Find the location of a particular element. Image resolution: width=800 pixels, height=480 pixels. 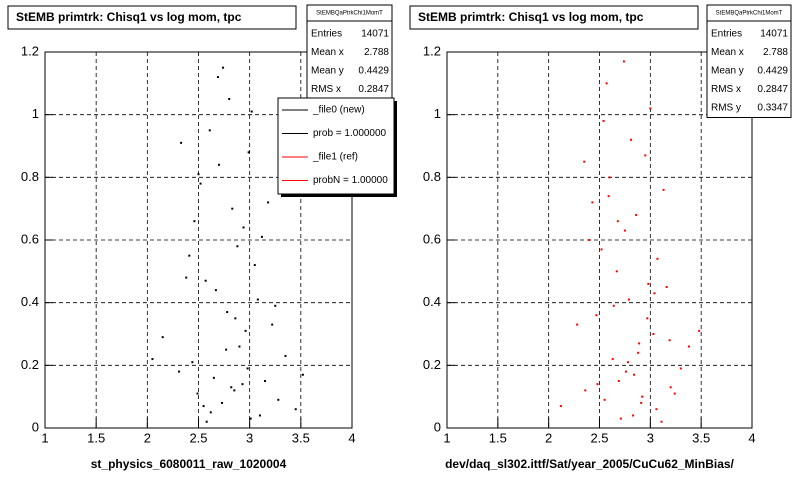

x-tick-label: 1.5 is located at coordinates (96, 437).